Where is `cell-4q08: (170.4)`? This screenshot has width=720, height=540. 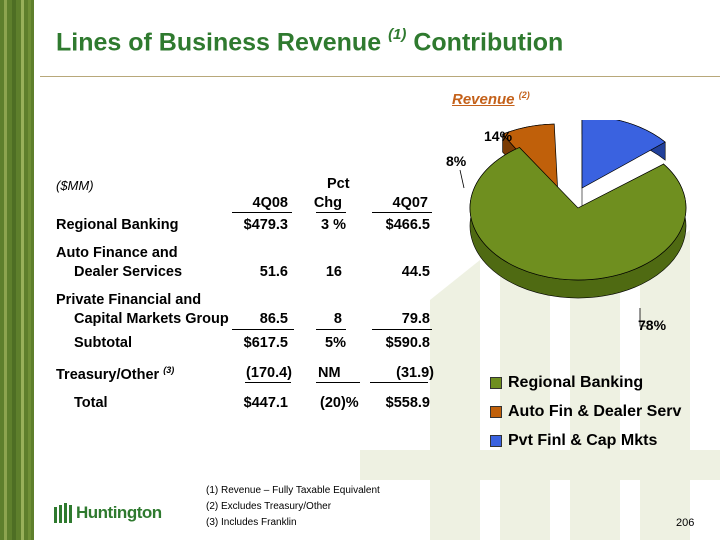 cell-4q08: (170.4) is located at coordinates (269, 373).